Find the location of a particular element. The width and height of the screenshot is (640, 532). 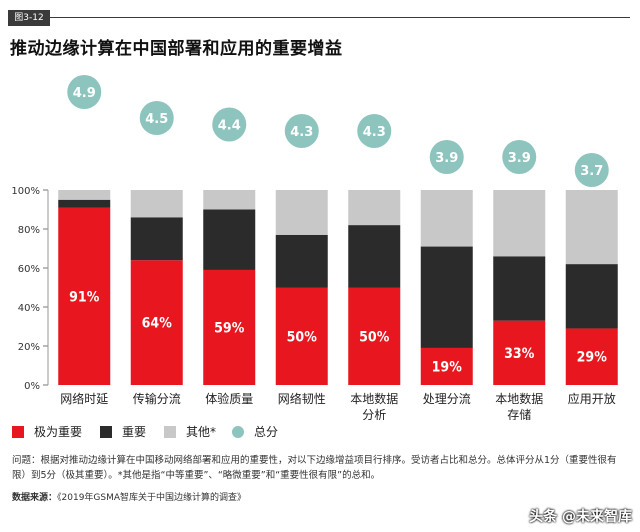

data-source: 数据来源：《2019年GSMA智库关于中国边缘计算的调查》 is located at coordinates (129, 496).